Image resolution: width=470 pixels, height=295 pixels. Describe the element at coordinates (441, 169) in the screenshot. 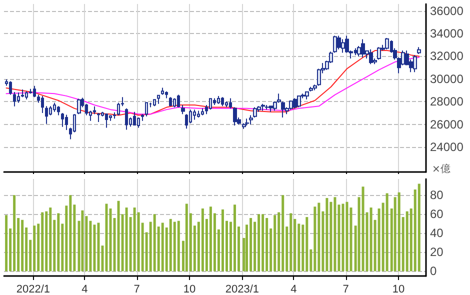

I see `y-axis-title: ×億` at that location.